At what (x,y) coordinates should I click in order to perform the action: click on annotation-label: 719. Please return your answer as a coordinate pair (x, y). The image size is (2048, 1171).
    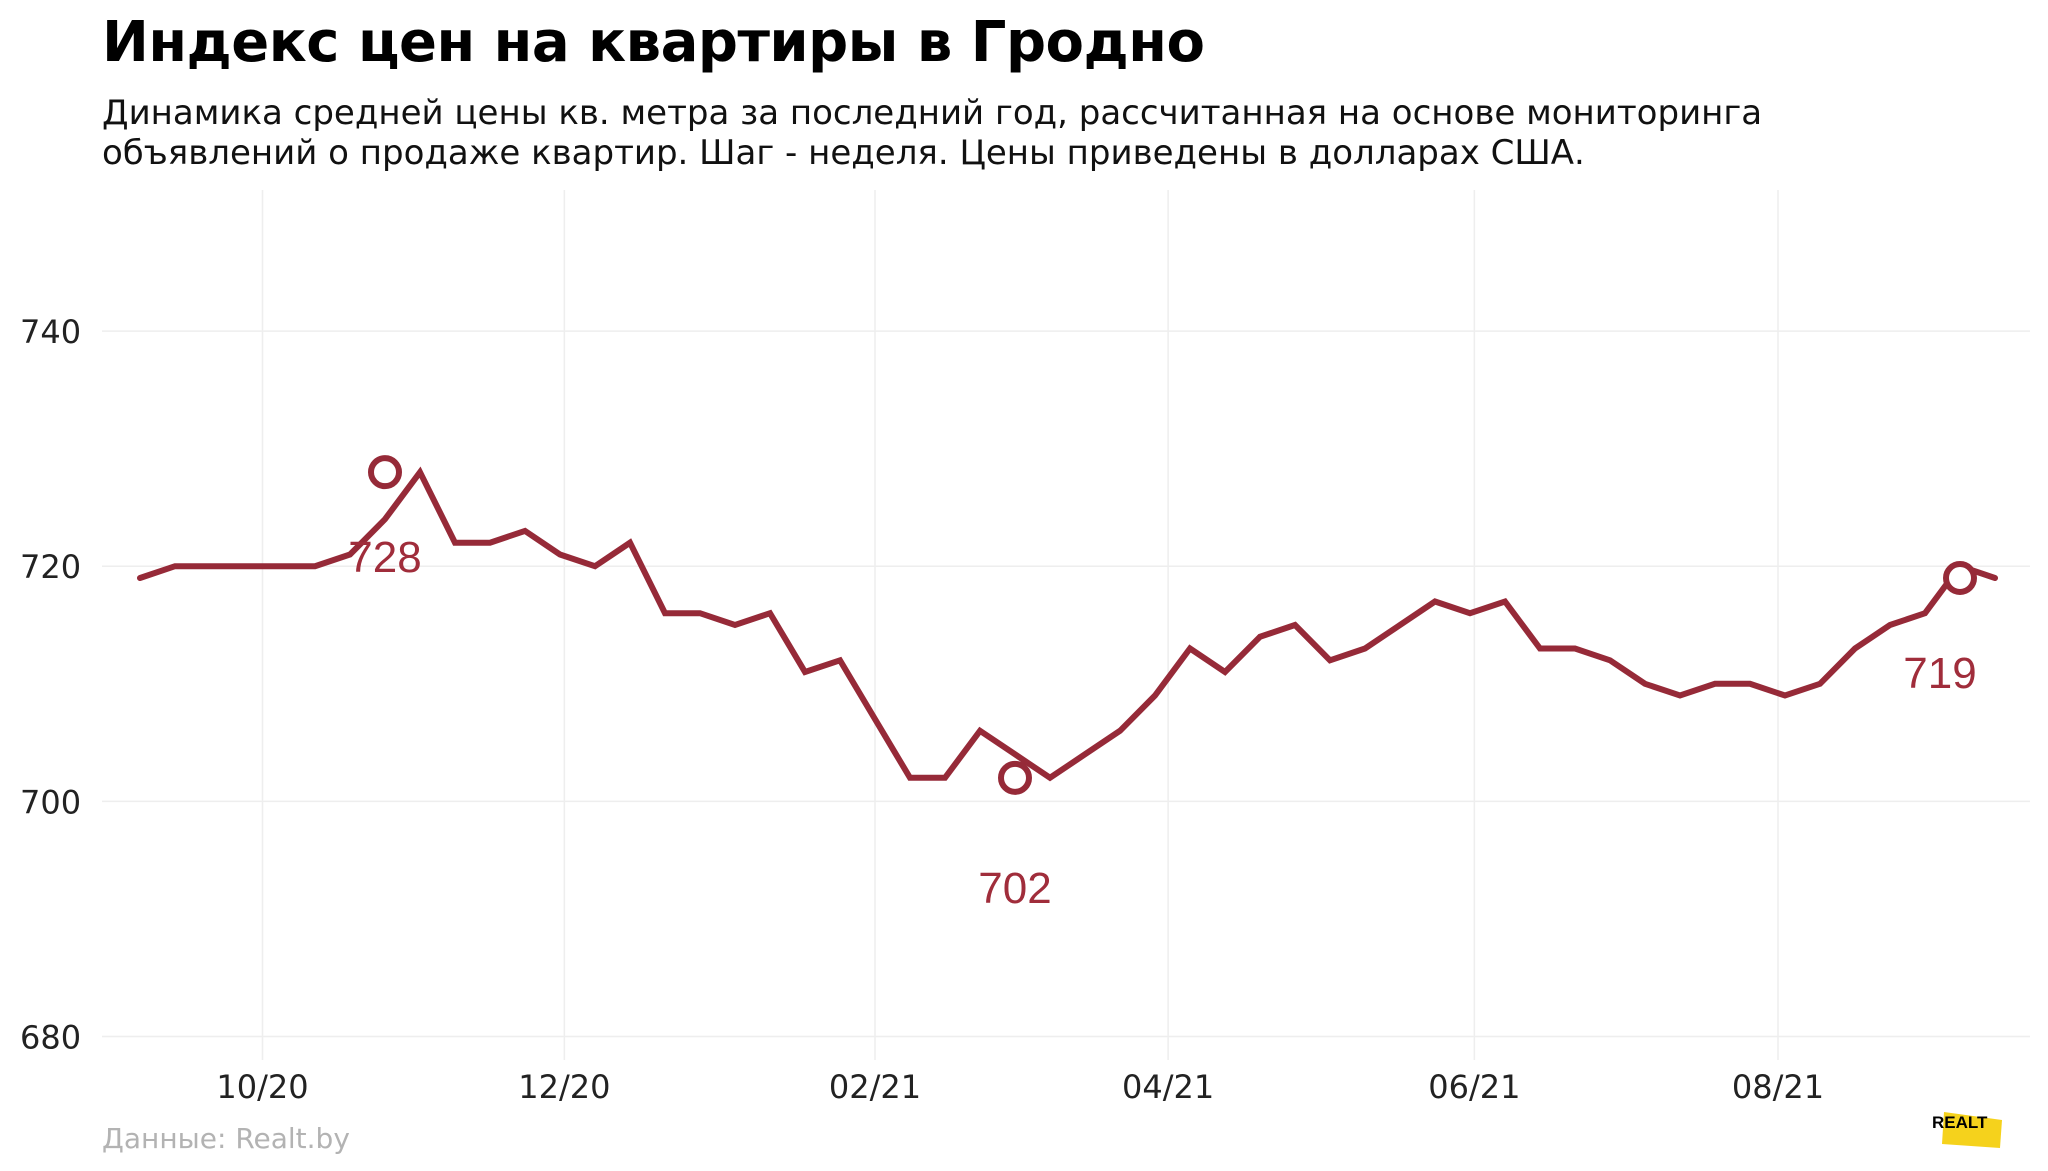
    Looking at the image, I should click on (1939, 673).